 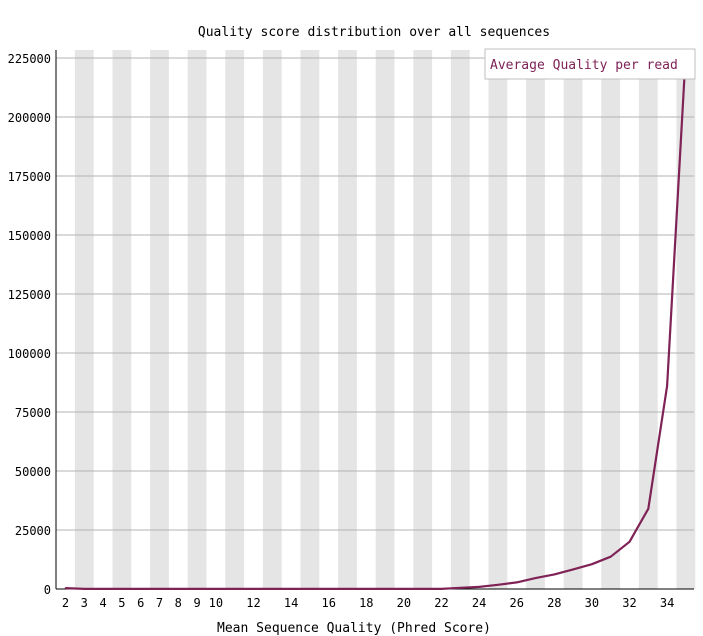 What do you see at coordinates (629, 603) in the screenshot?
I see `x-tick-label: 32` at bounding box center [629, 603].